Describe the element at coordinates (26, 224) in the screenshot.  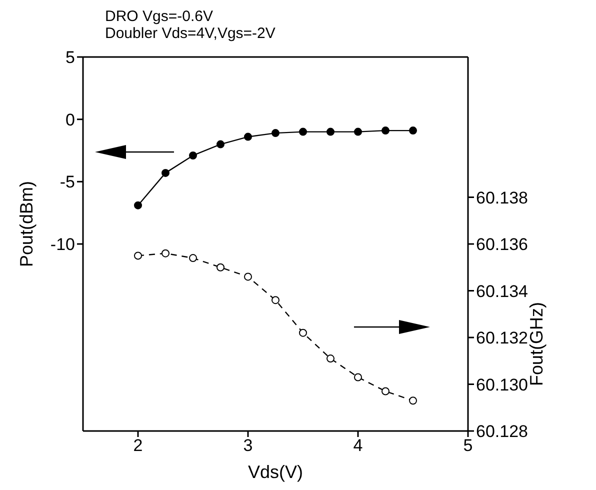
I see `y-axis-title: Pout(dBm)` at that location.